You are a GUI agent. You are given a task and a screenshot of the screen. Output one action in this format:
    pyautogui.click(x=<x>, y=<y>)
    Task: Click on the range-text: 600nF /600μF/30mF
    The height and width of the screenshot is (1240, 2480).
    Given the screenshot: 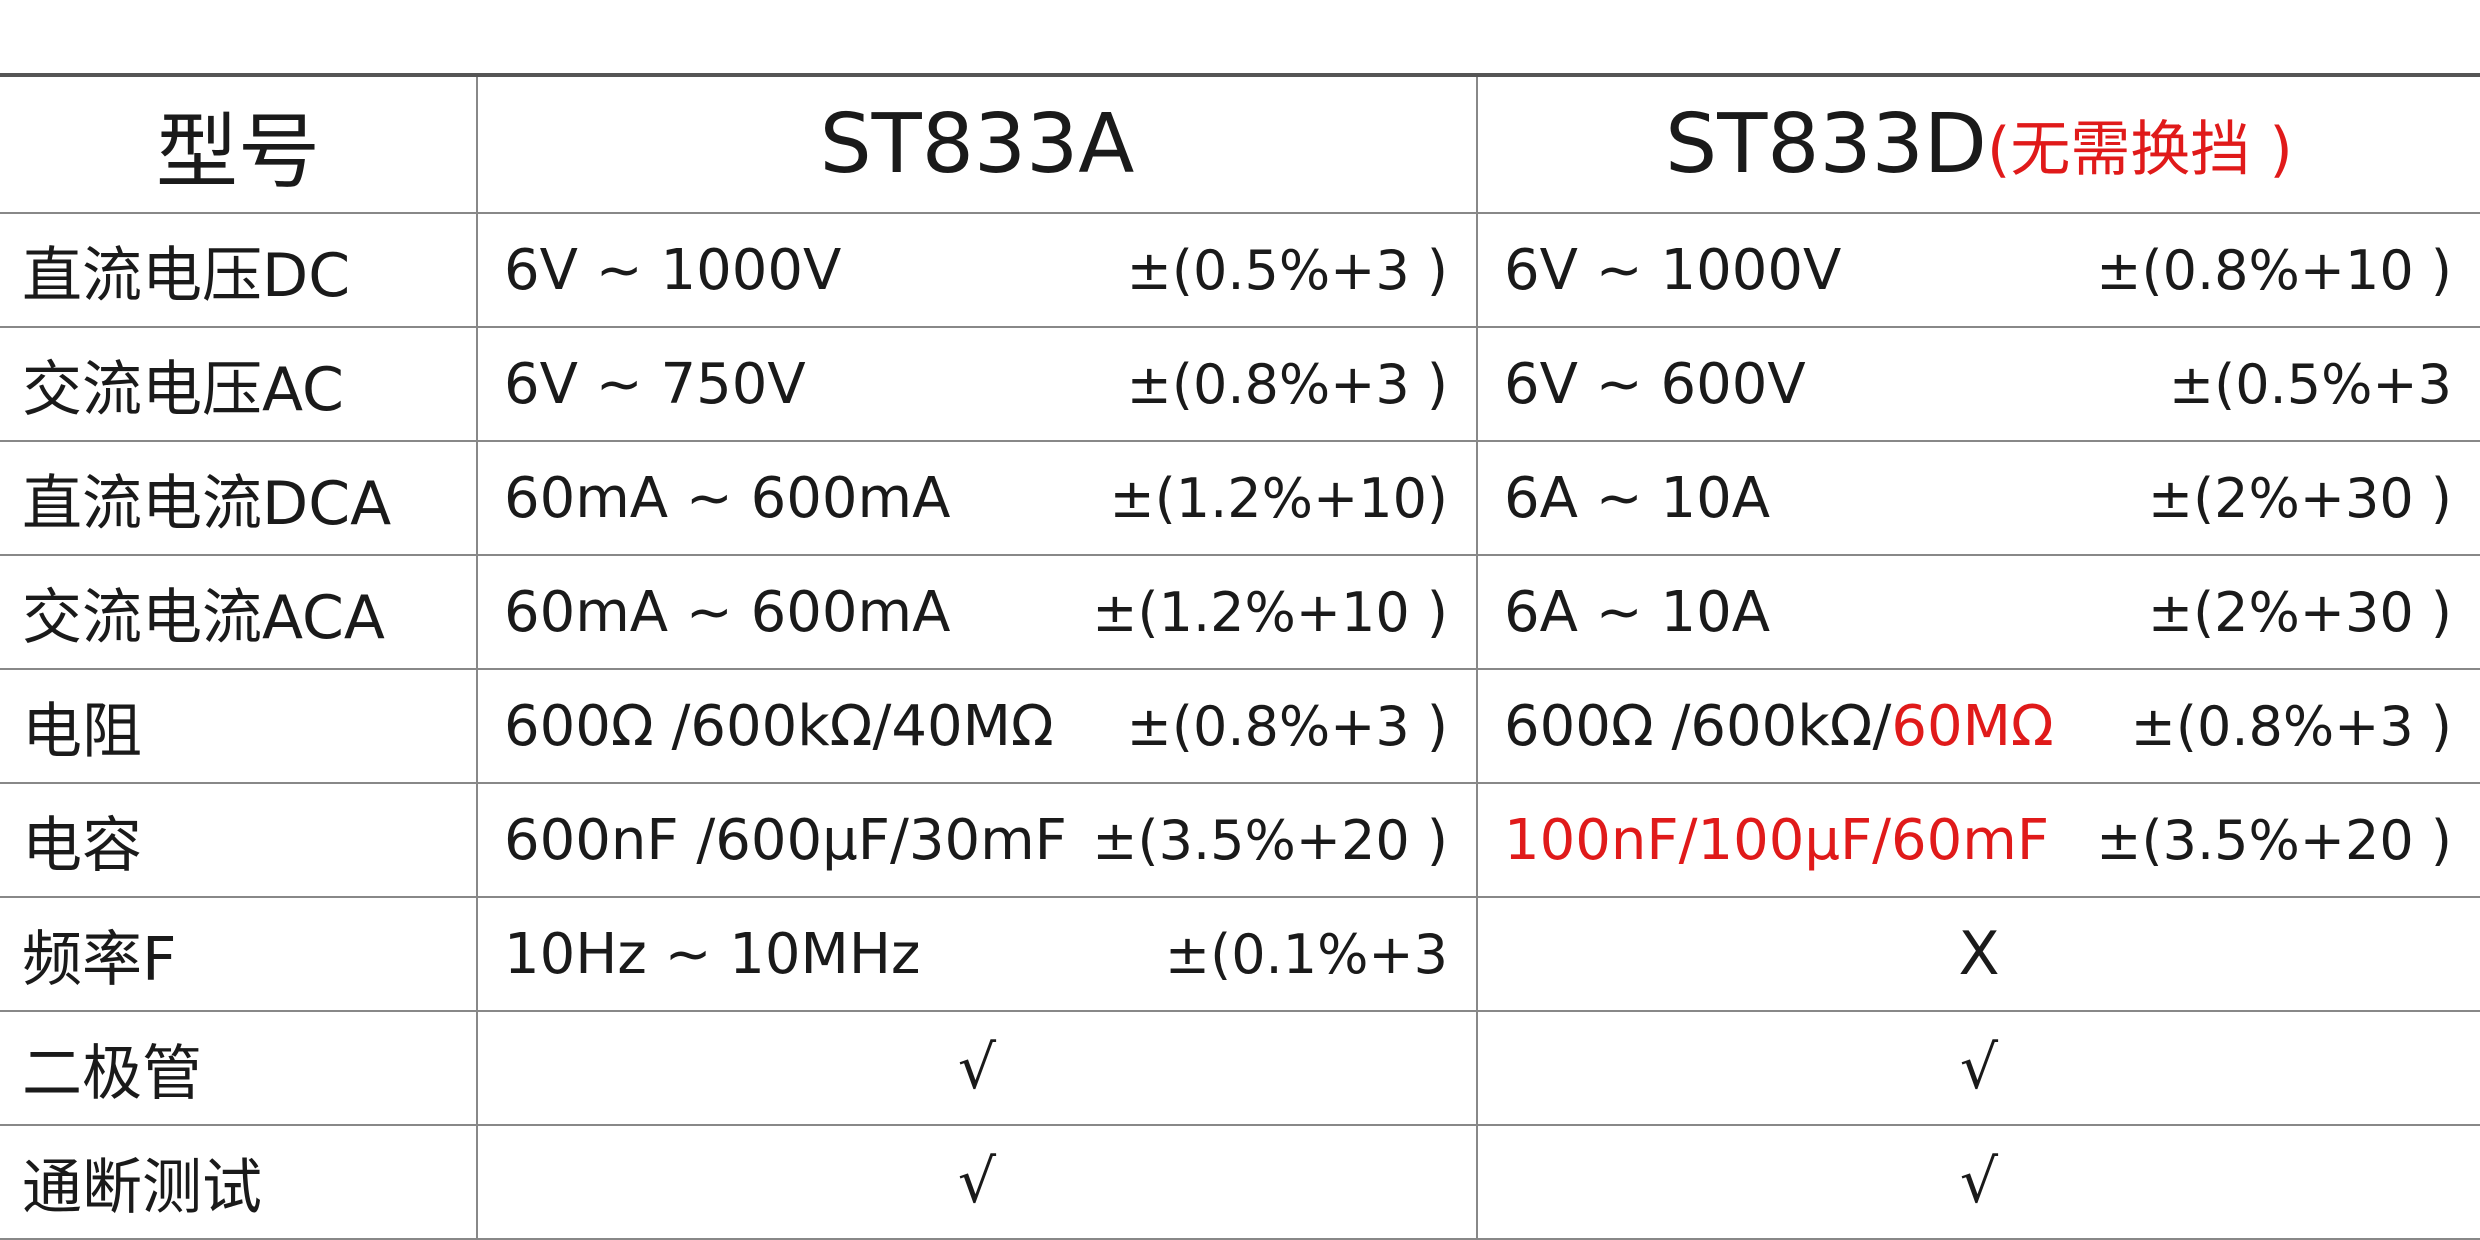 What is the action you would take?
    pyautogui.click(x=785, y=840)
    